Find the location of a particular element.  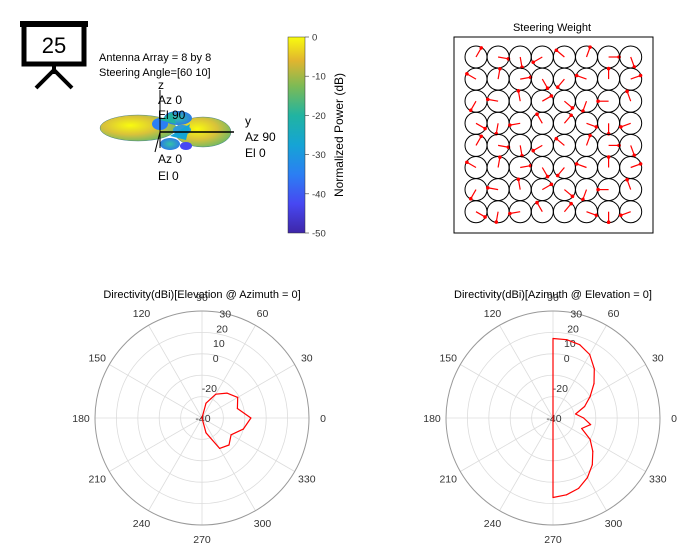

colorbar-tick-label: -20 is located at coordinates (319, 116).